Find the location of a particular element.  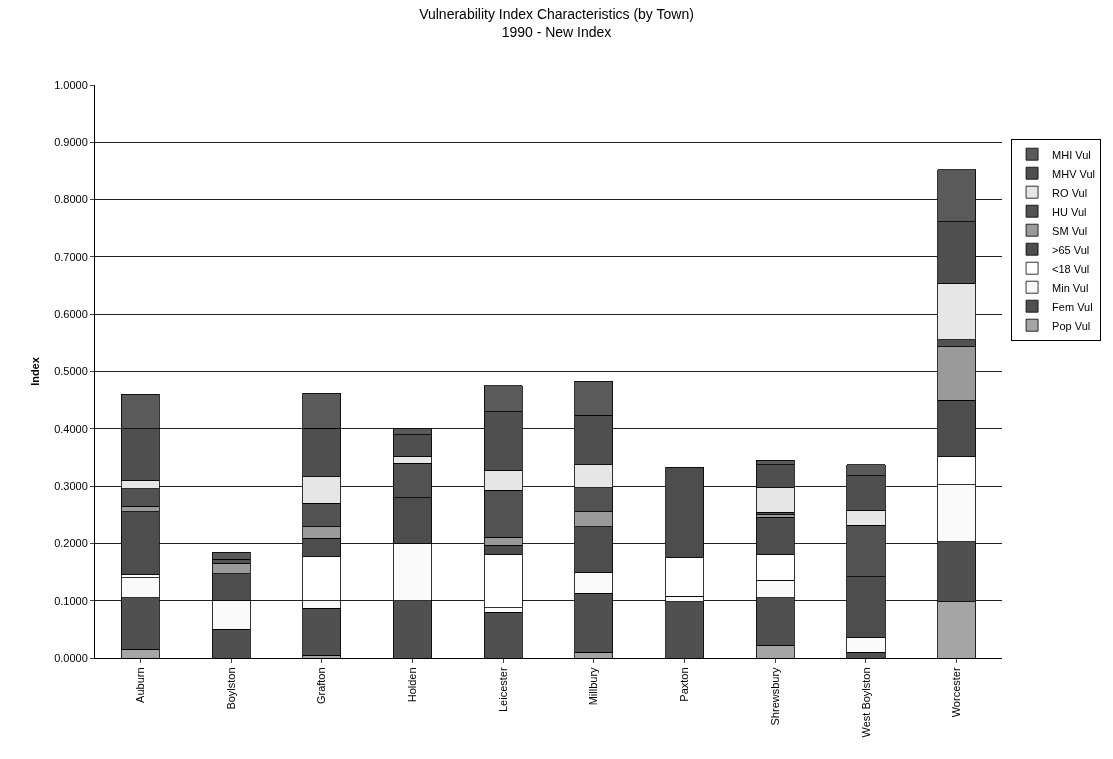

x-tick-label: Paxton is located at coordinates (684, 684).